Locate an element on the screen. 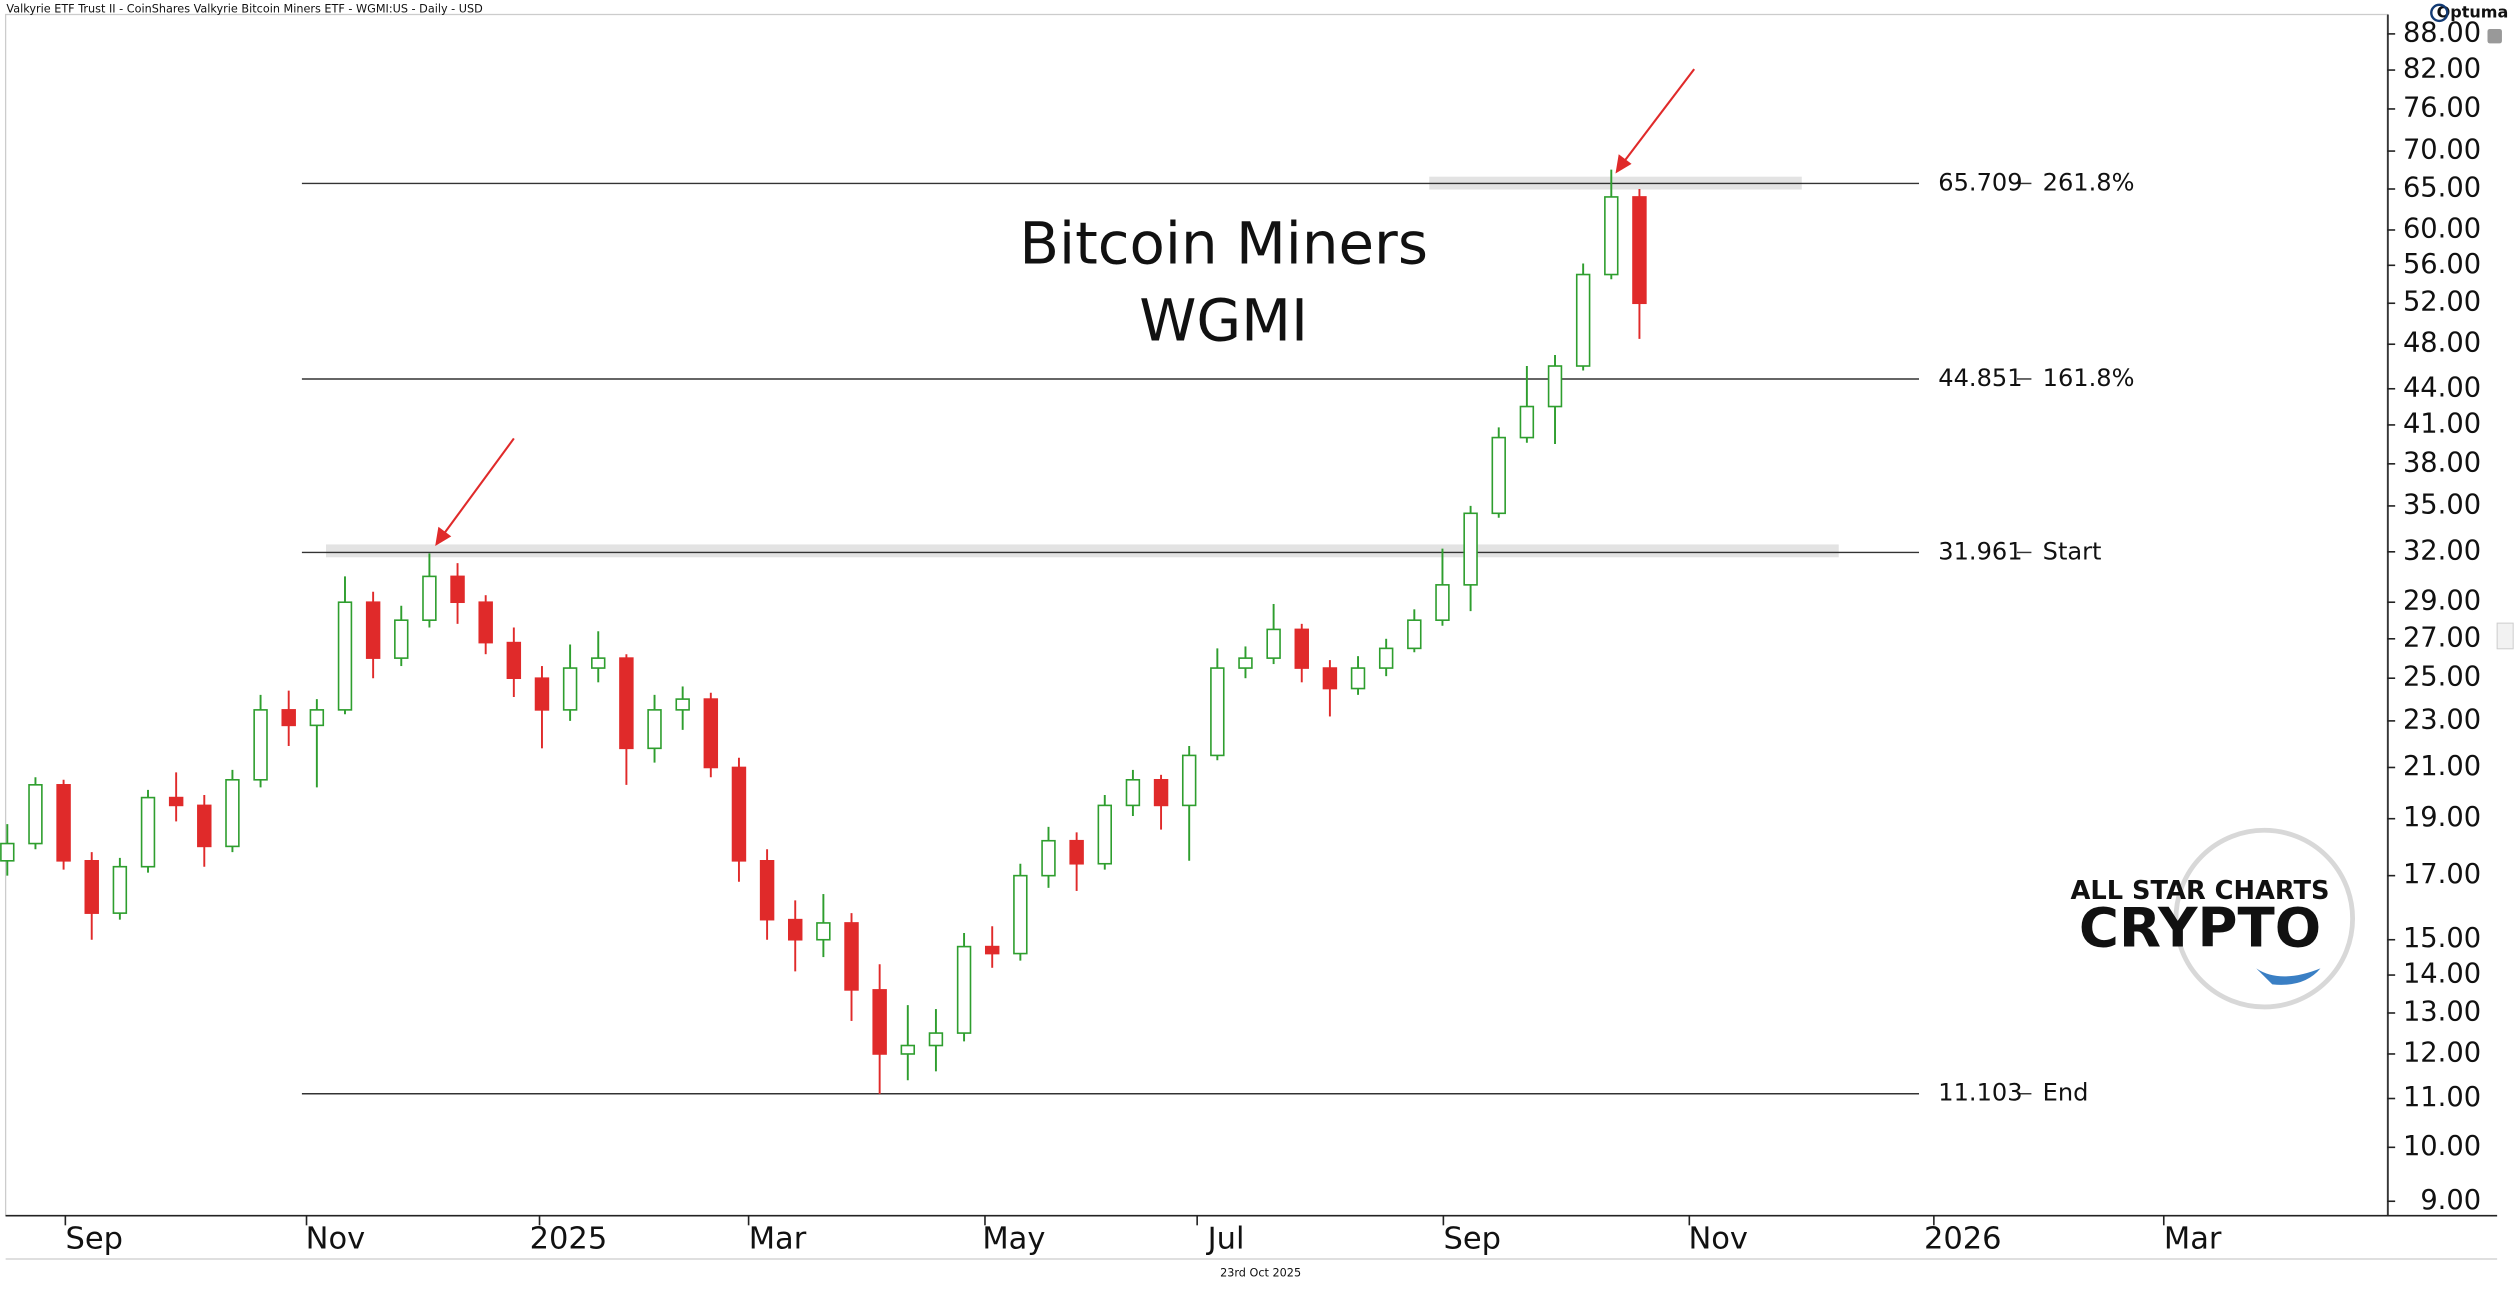  y-tick-label: 19.00 is located at coordinates (2442, 817).